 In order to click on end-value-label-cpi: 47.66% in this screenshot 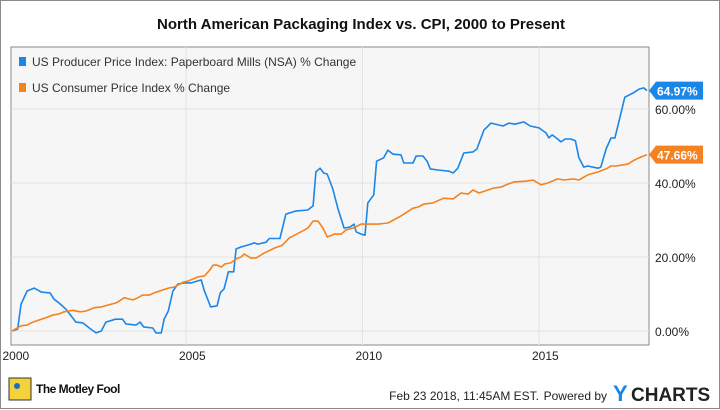, I will do `click(677, 156)`.